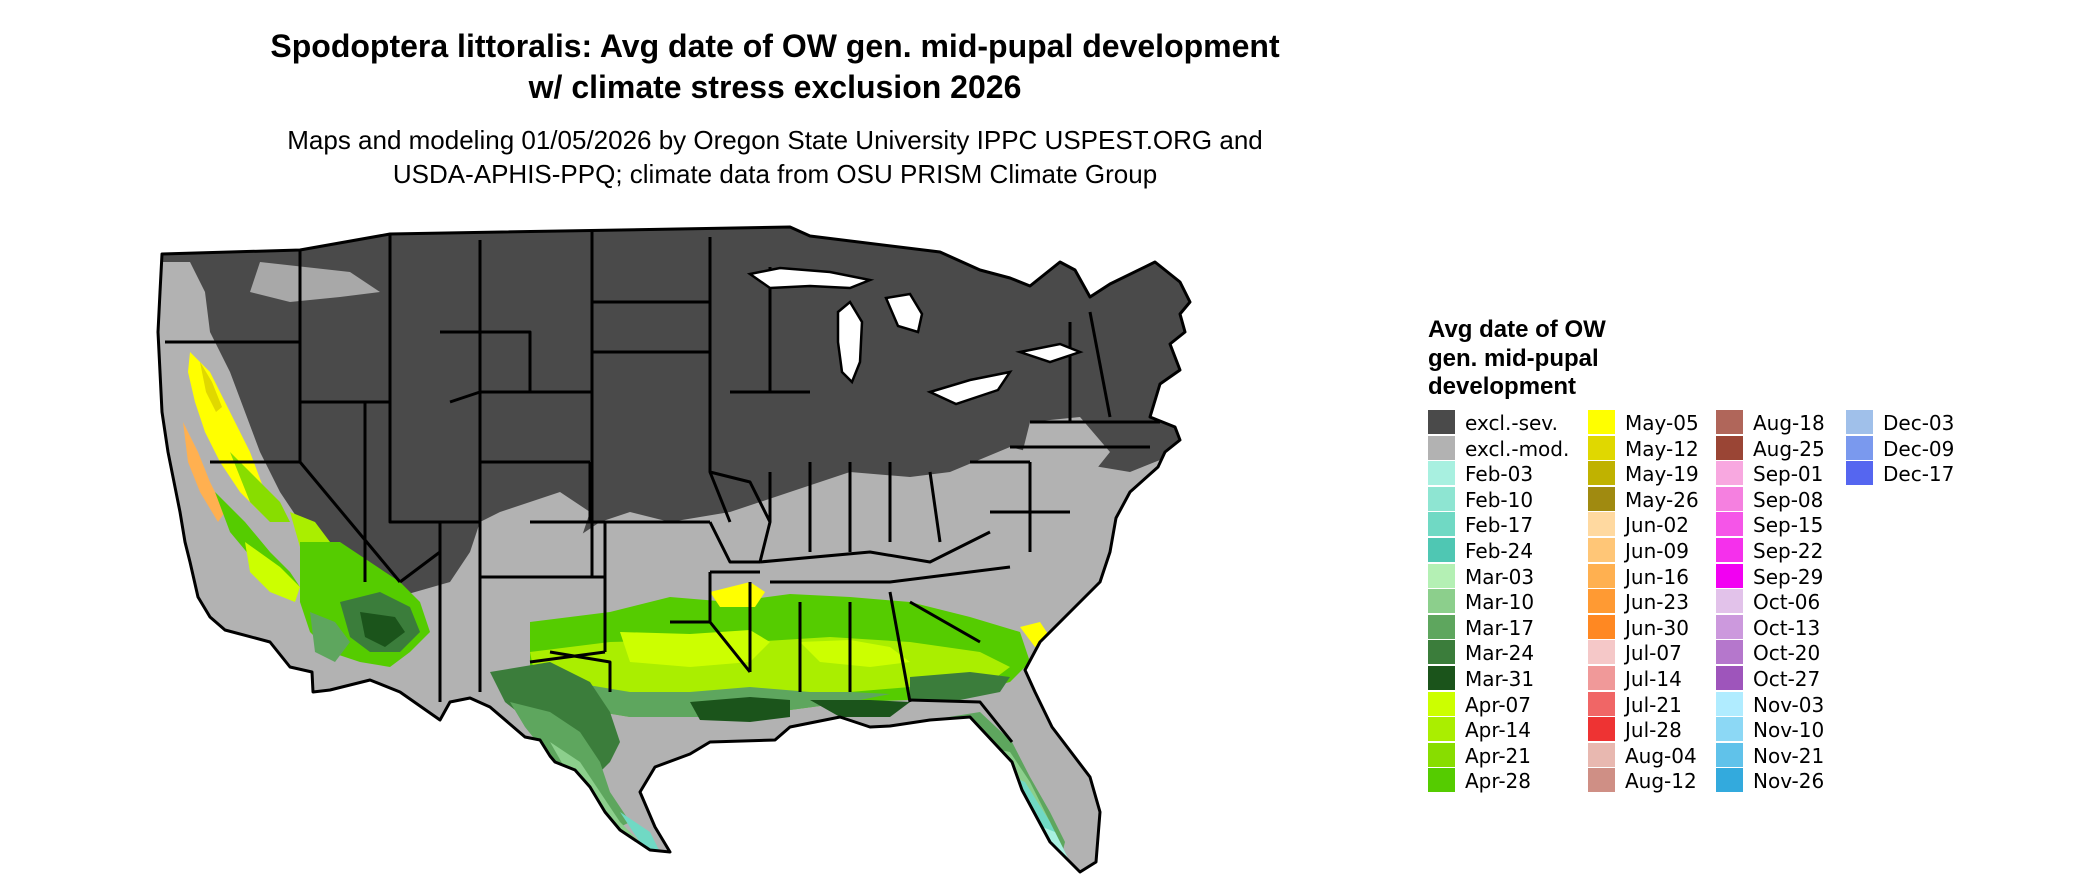 The height and width of the screenshot is (892, 2100). I want to click on legend-label: Mar-31, so click(1500, 678).